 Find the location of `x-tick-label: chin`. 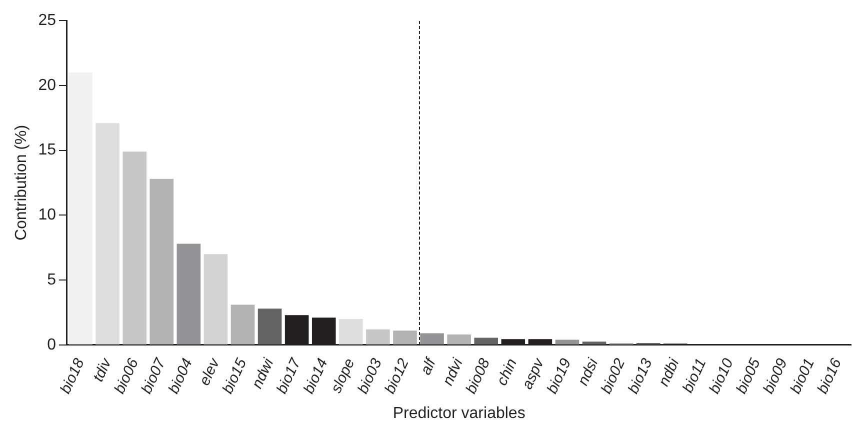

x-tick-label: chin is located at coordinates (507, 372).